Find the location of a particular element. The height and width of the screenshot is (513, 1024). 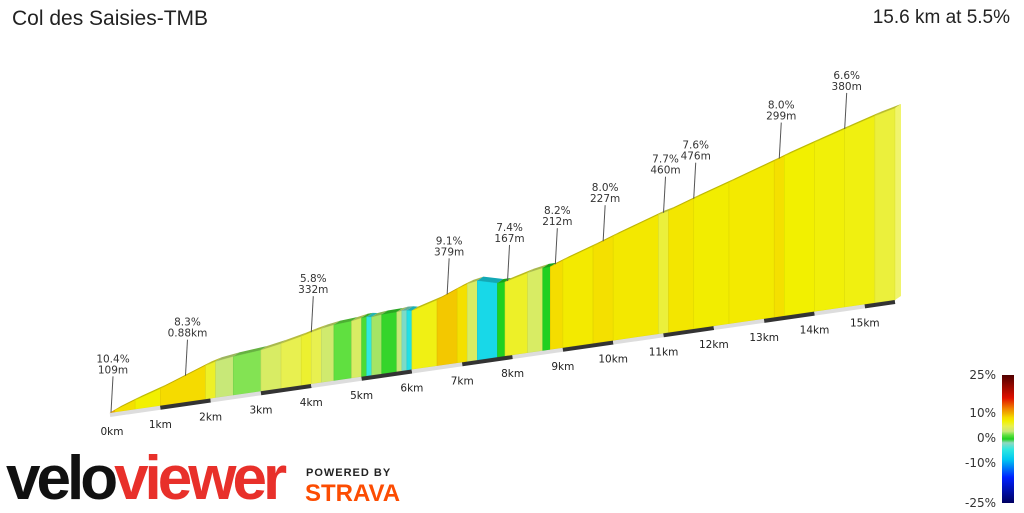

annotation-gradient: 8.2% is located at coordinates (557, 211).